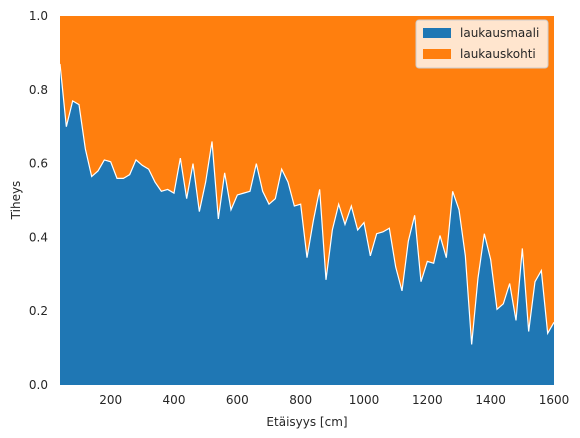 The height and width of the screenshot is (438, 580). What do you see at coordinates (437, 33) in the screenshot?
I see `legend-swatch-laukausmaali` at bounding box center [437, 33].